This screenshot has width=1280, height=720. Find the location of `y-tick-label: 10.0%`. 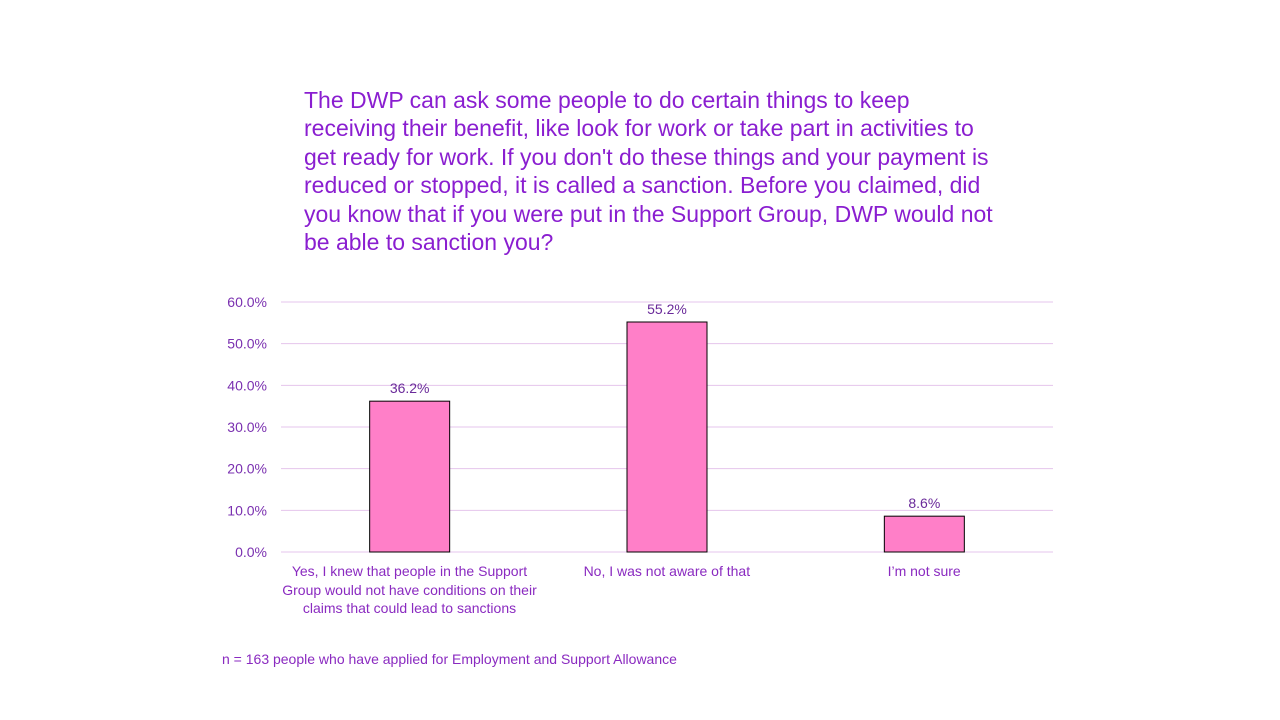

y-tick-label: 10.0% is located at coordinates (247, 510).